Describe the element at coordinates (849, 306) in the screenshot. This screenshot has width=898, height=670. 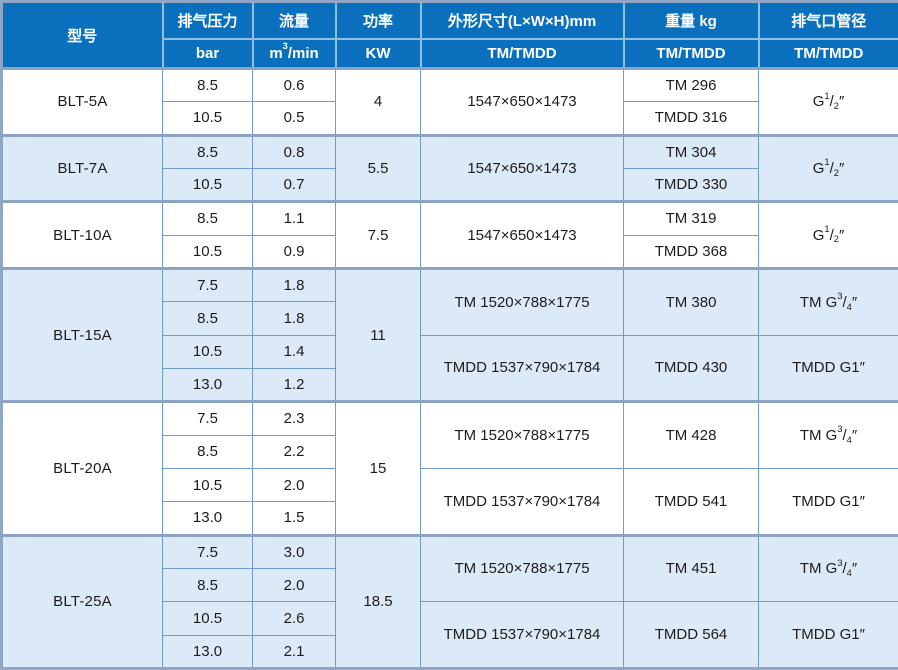
I see `pipe-denominator: 4` at that location.